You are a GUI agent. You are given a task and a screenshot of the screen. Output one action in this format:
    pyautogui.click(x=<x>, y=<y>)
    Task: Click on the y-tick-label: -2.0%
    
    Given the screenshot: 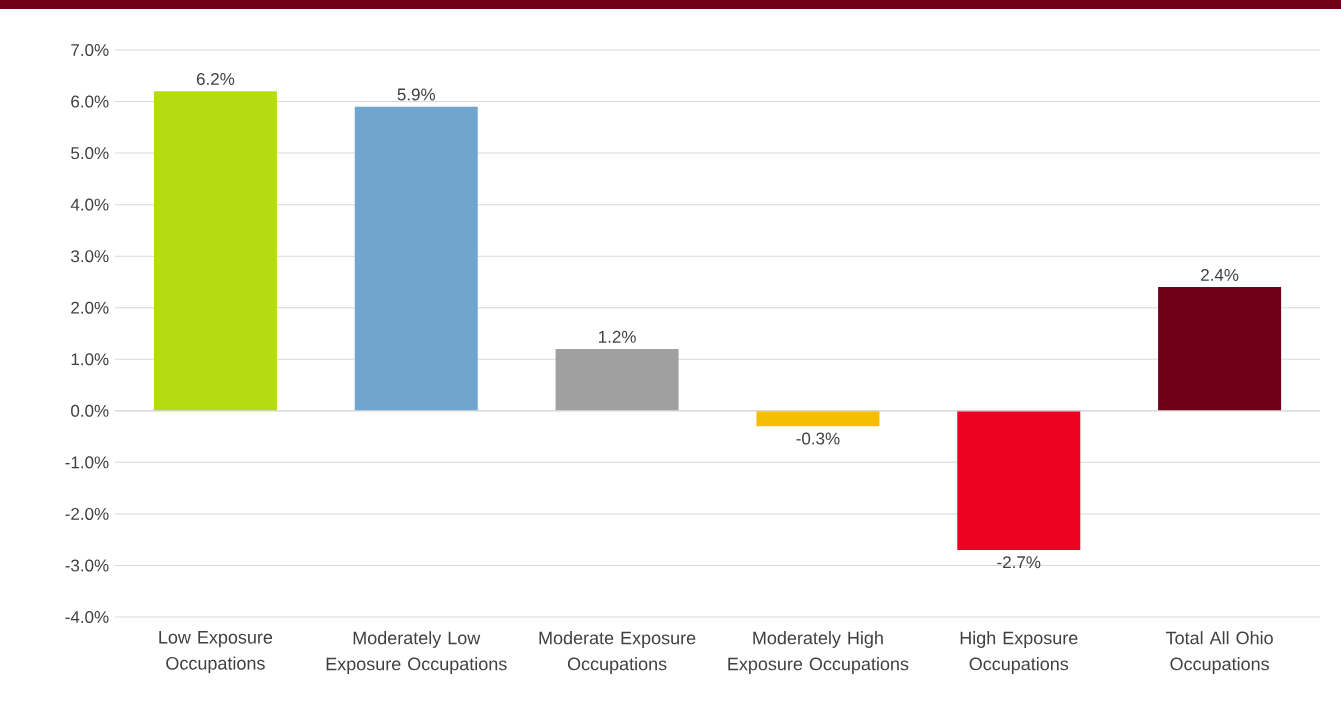 What is the action you would take?
    pyautogui.click(x=87, y=513)
    